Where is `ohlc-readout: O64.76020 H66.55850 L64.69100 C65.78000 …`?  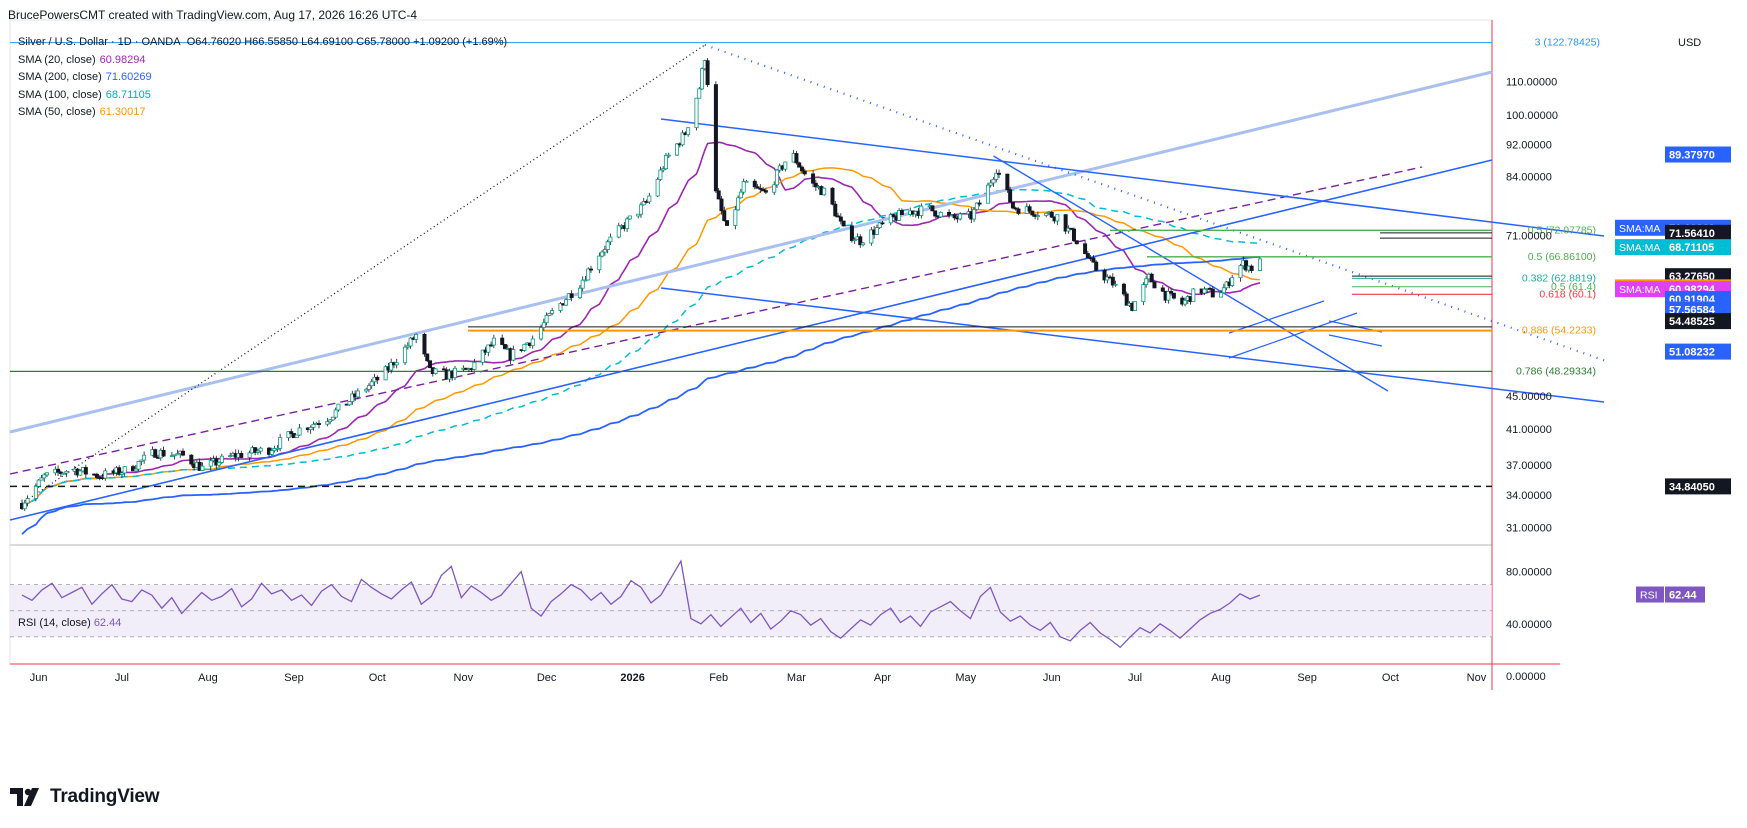 ohlc-readout: O64.76020 H66.55850 L64.69100 C65.78000 … is located at coordinates (347, 42).